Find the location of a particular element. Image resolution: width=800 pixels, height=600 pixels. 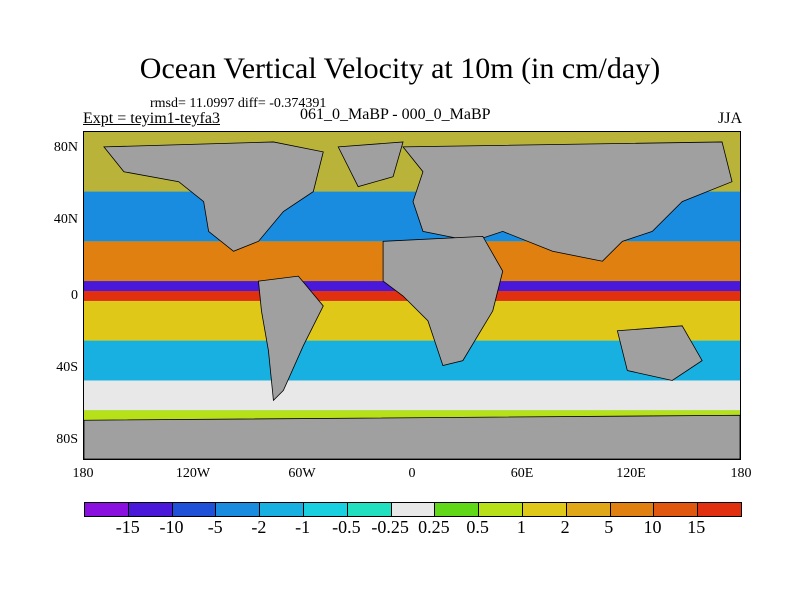

lat-label: 80N is located at coordinates (65, 147).